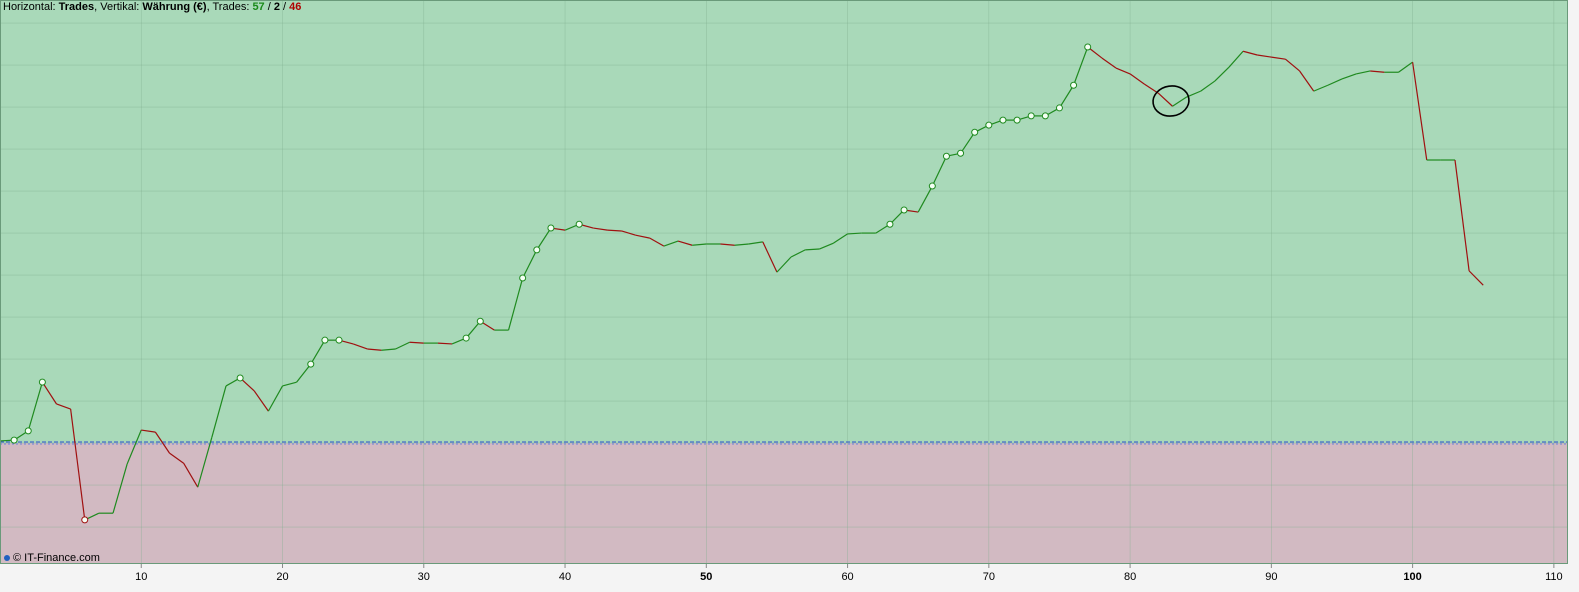 The height and width of the screenshot is (592, 1579). Describe the element at coordinates (295, 7) in the screenshot. I see `header-part: 46` at that location.